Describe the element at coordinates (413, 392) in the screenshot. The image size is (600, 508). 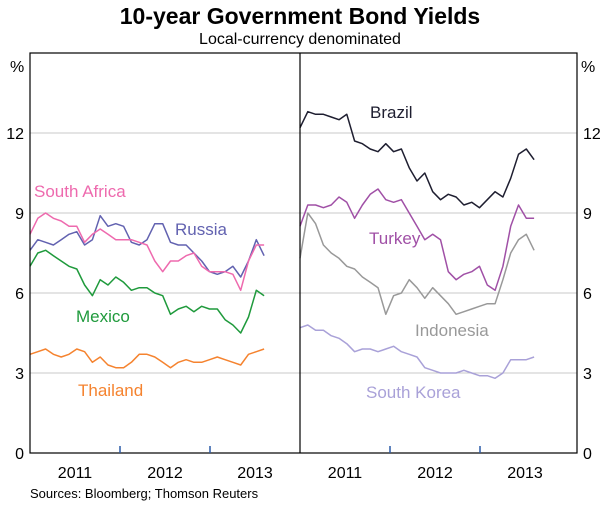
I see `label-south-korea: South Korea` at that location.